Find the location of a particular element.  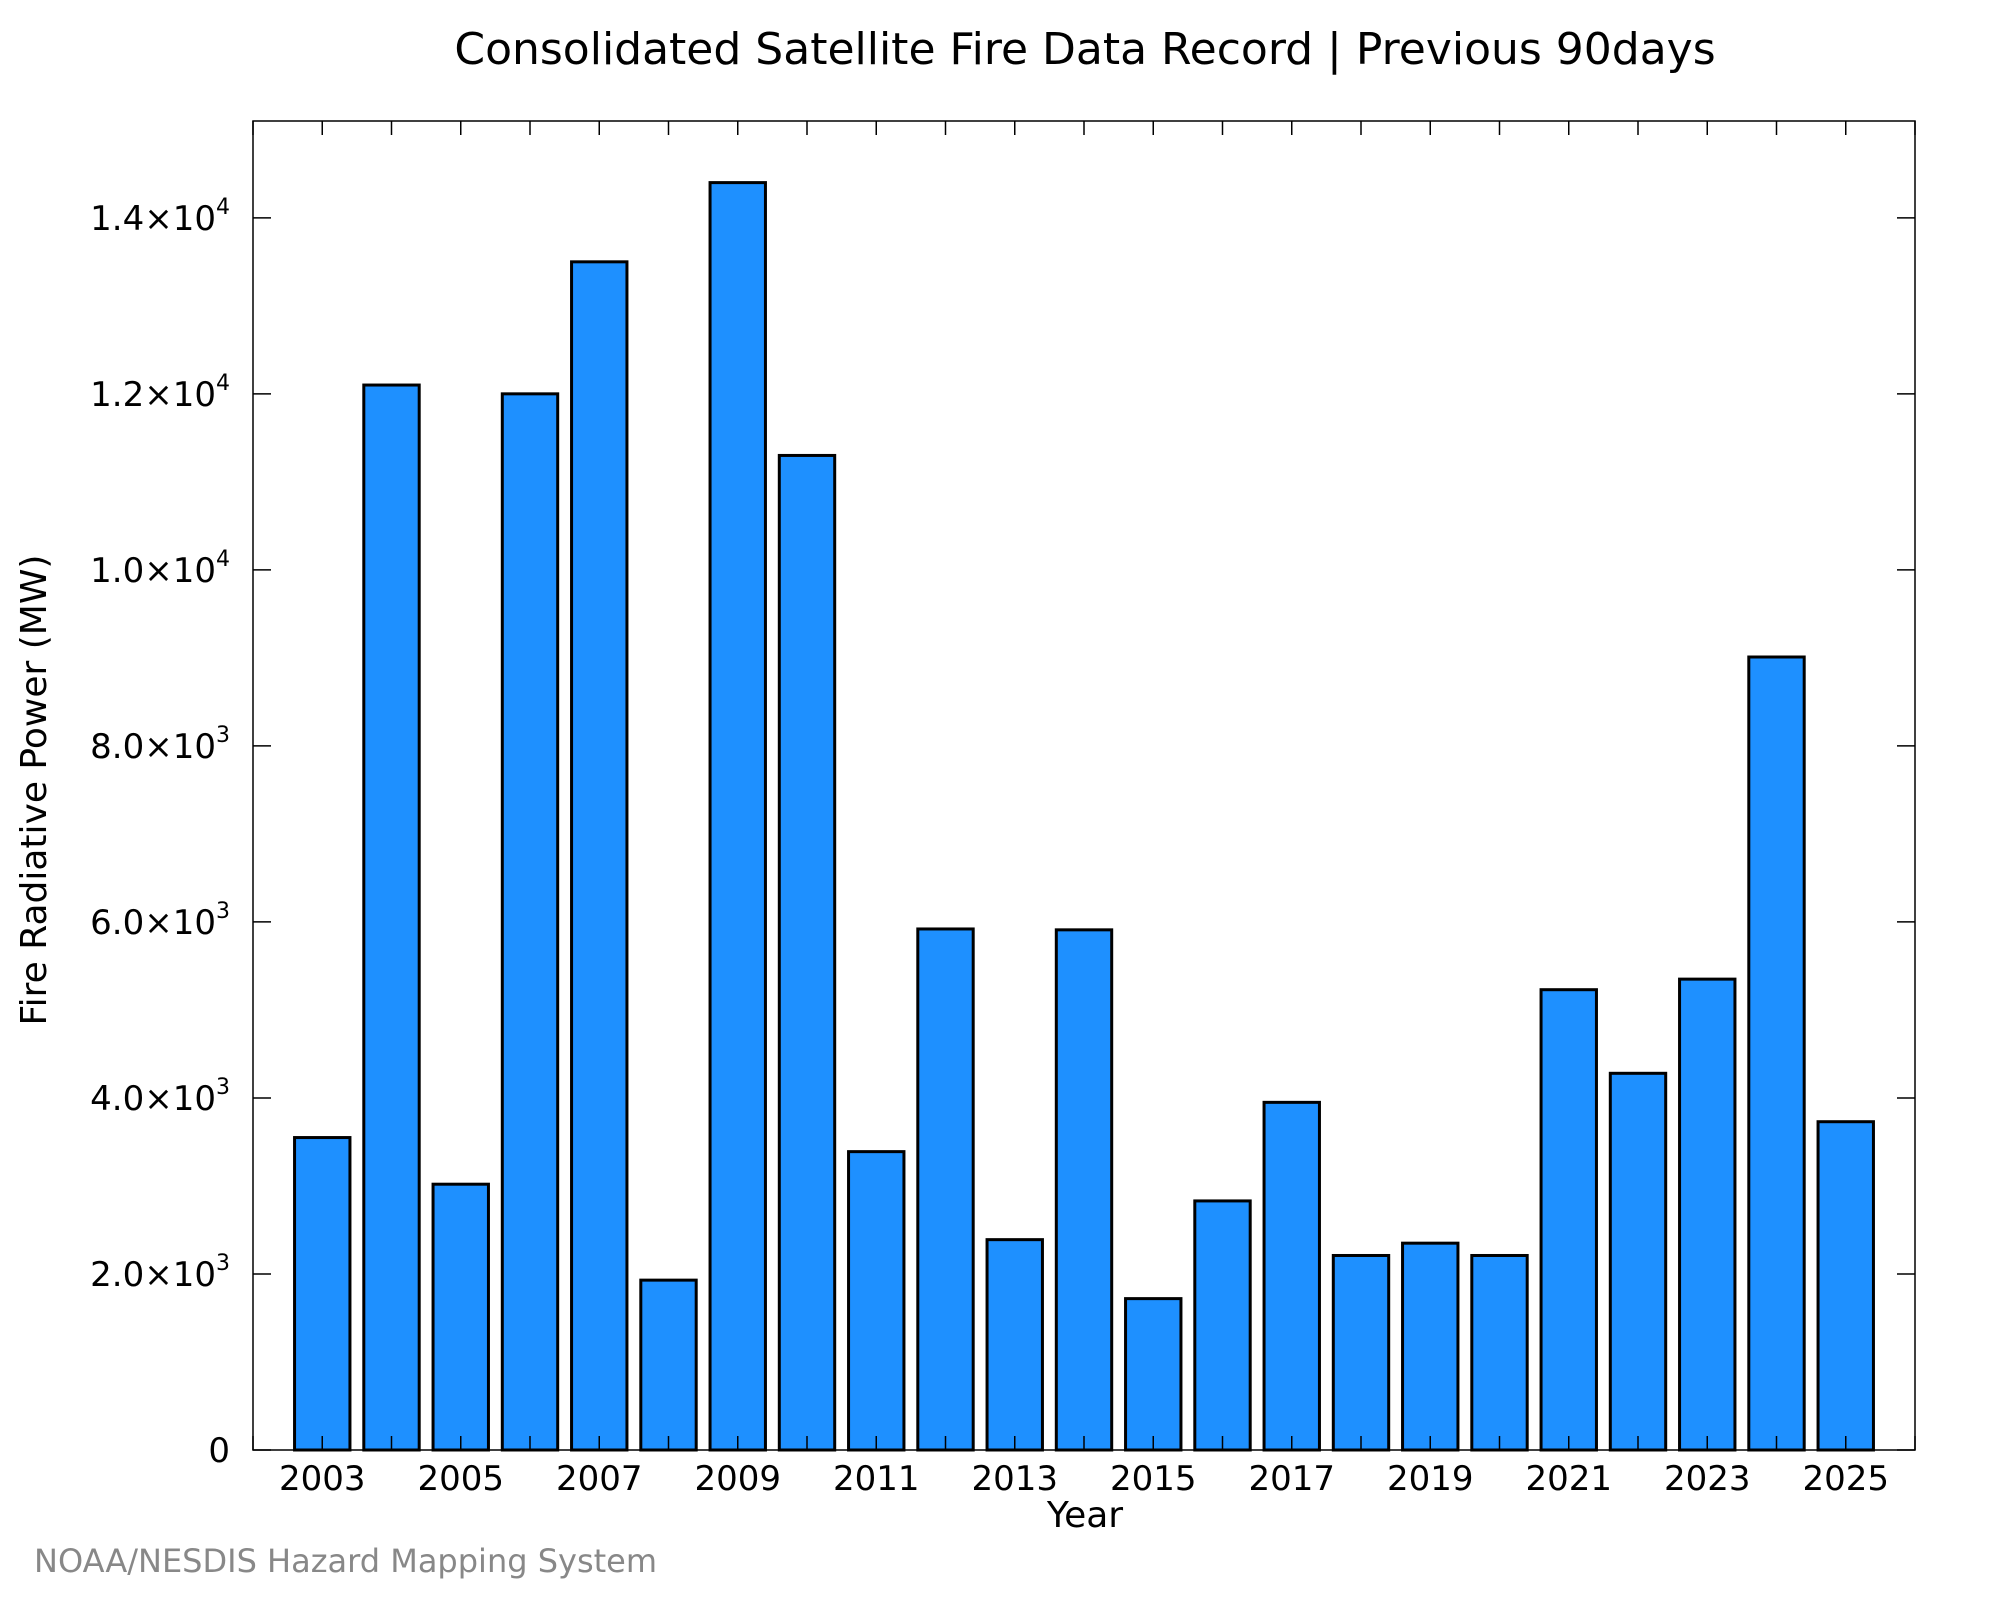

x-tick-label-2007: 2007 is located at coordinates (599, 1479).